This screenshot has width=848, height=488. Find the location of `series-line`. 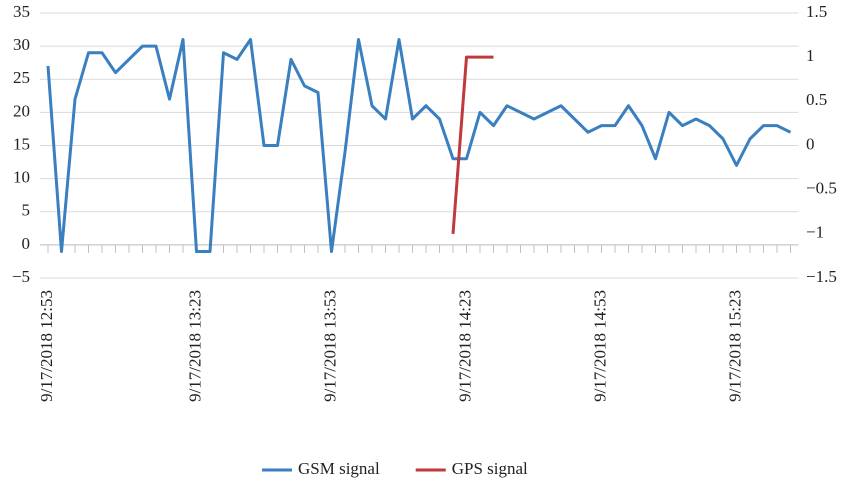

series-line is located at coordinates (472, 144).